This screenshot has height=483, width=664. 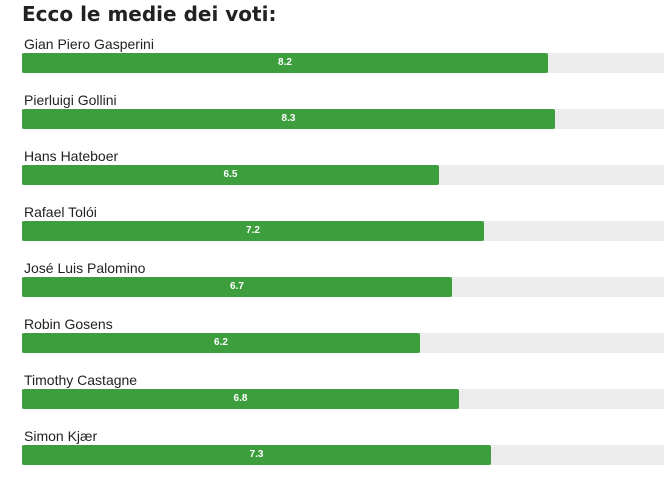 I want to click on bar-row: Rafael Tolói 7.2, so click(x=332, y=231).